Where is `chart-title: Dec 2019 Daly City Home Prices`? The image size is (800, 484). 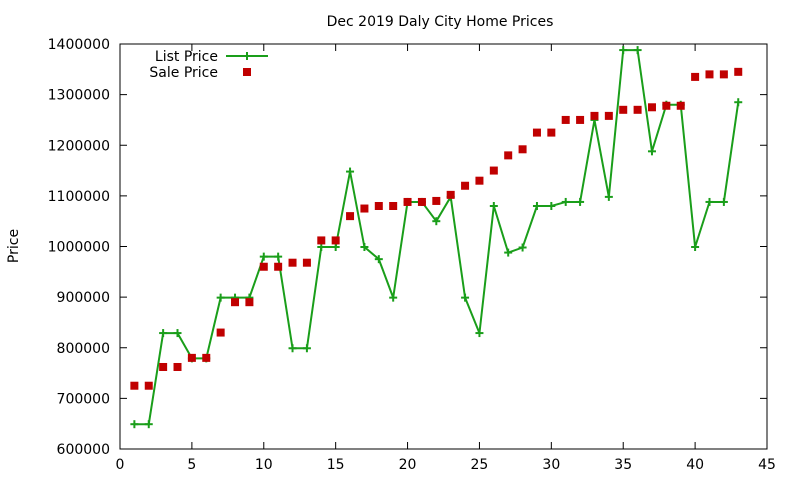 chart-title: Dec 2019 Daly City Home Prices is located at coordinates (440, 22).